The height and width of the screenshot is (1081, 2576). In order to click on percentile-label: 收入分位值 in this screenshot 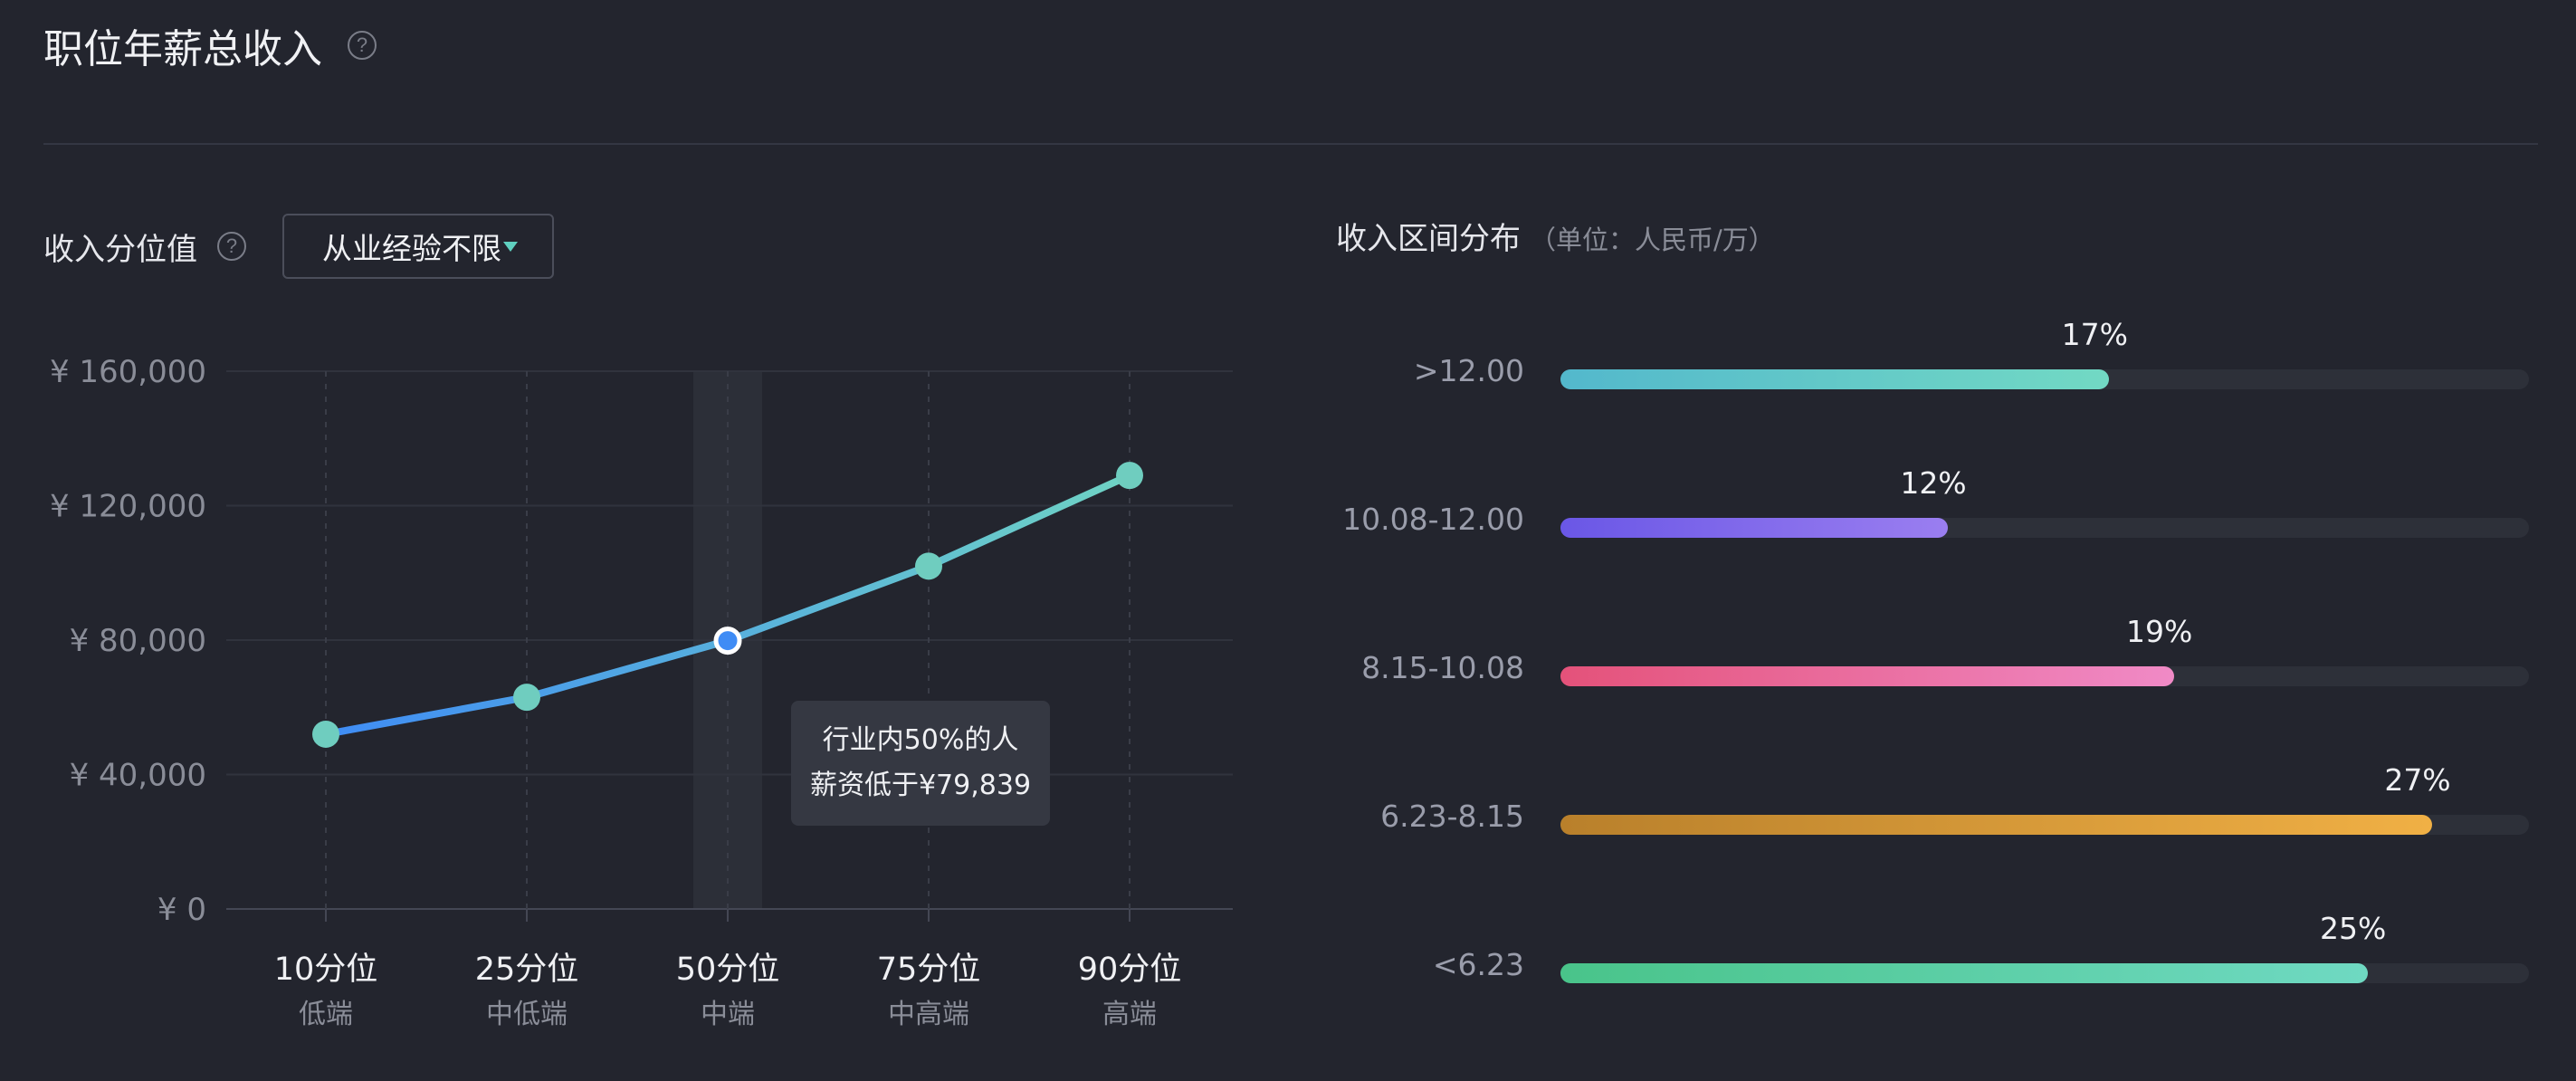, I will do `click(120, 250)`.